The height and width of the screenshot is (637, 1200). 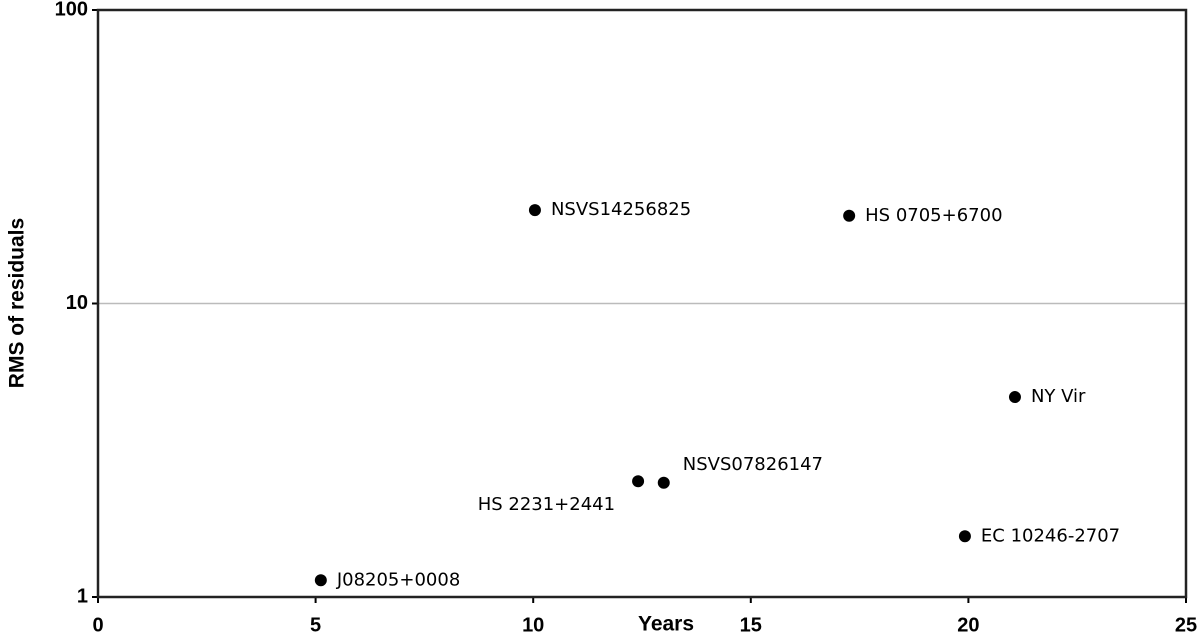 What do you see at coordinates (71, 10) in the screenshot?
I see `y-tick-label: 100` at bounding box center [71, 10].